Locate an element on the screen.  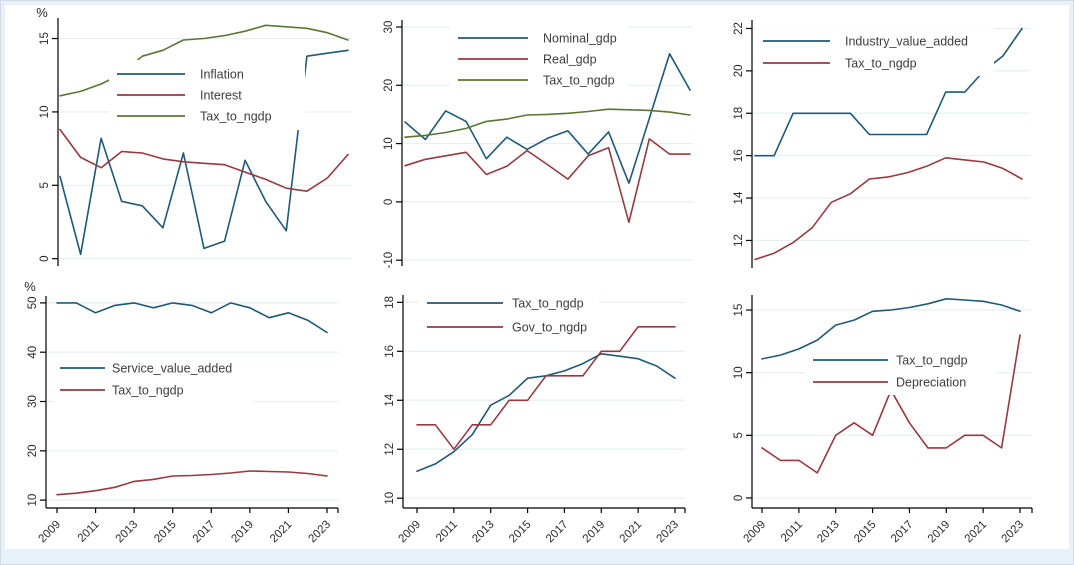
legend: Inflation Interest Tax_to_ngdp is located at coordinates (207, 95).